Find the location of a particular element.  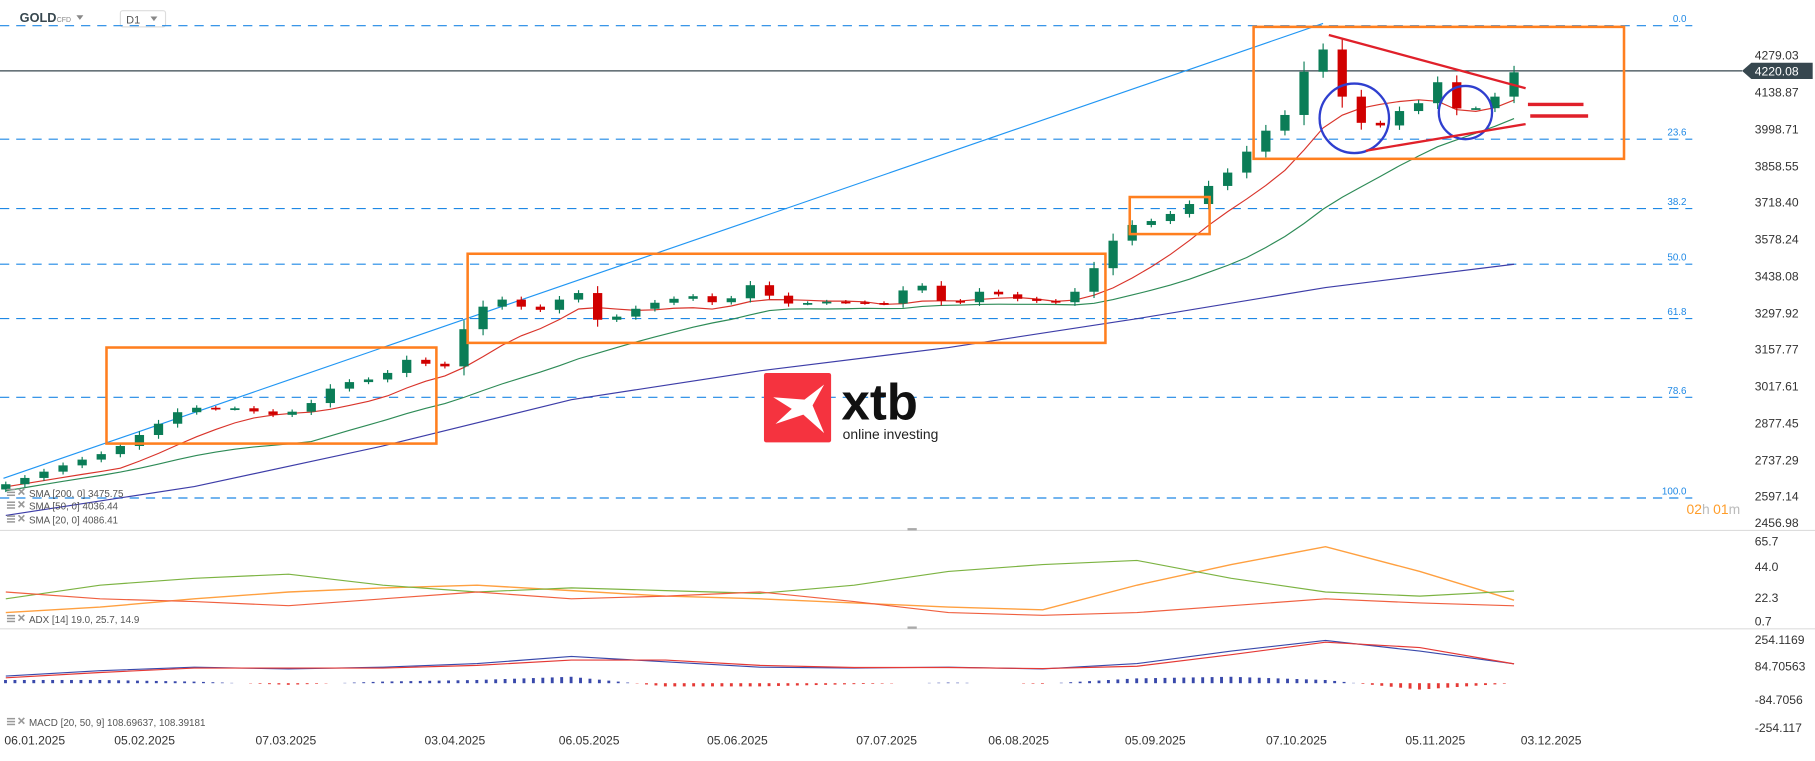

triangle-lower-line is located at coordinates (1445, 137).